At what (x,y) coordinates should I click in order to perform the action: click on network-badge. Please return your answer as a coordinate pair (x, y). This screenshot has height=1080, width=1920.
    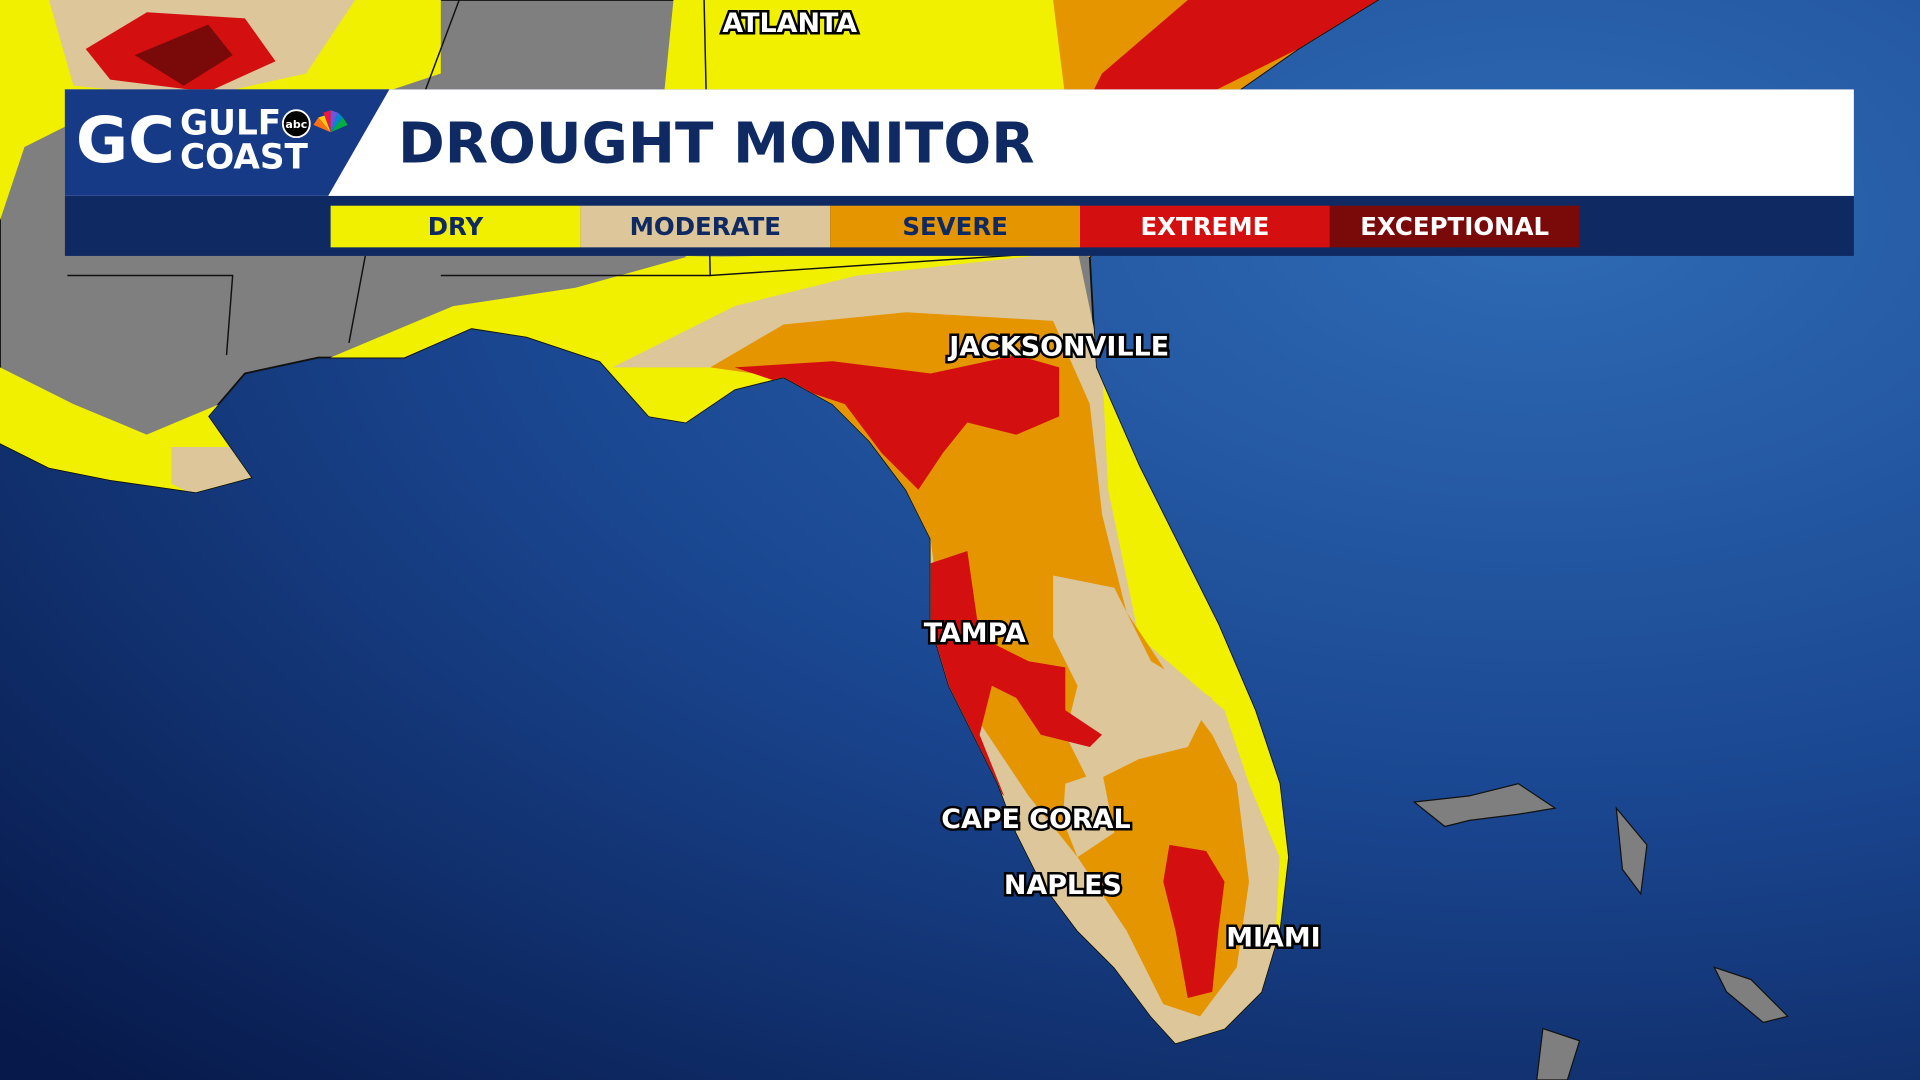
    Looking at the image, I should click on (296, 124).